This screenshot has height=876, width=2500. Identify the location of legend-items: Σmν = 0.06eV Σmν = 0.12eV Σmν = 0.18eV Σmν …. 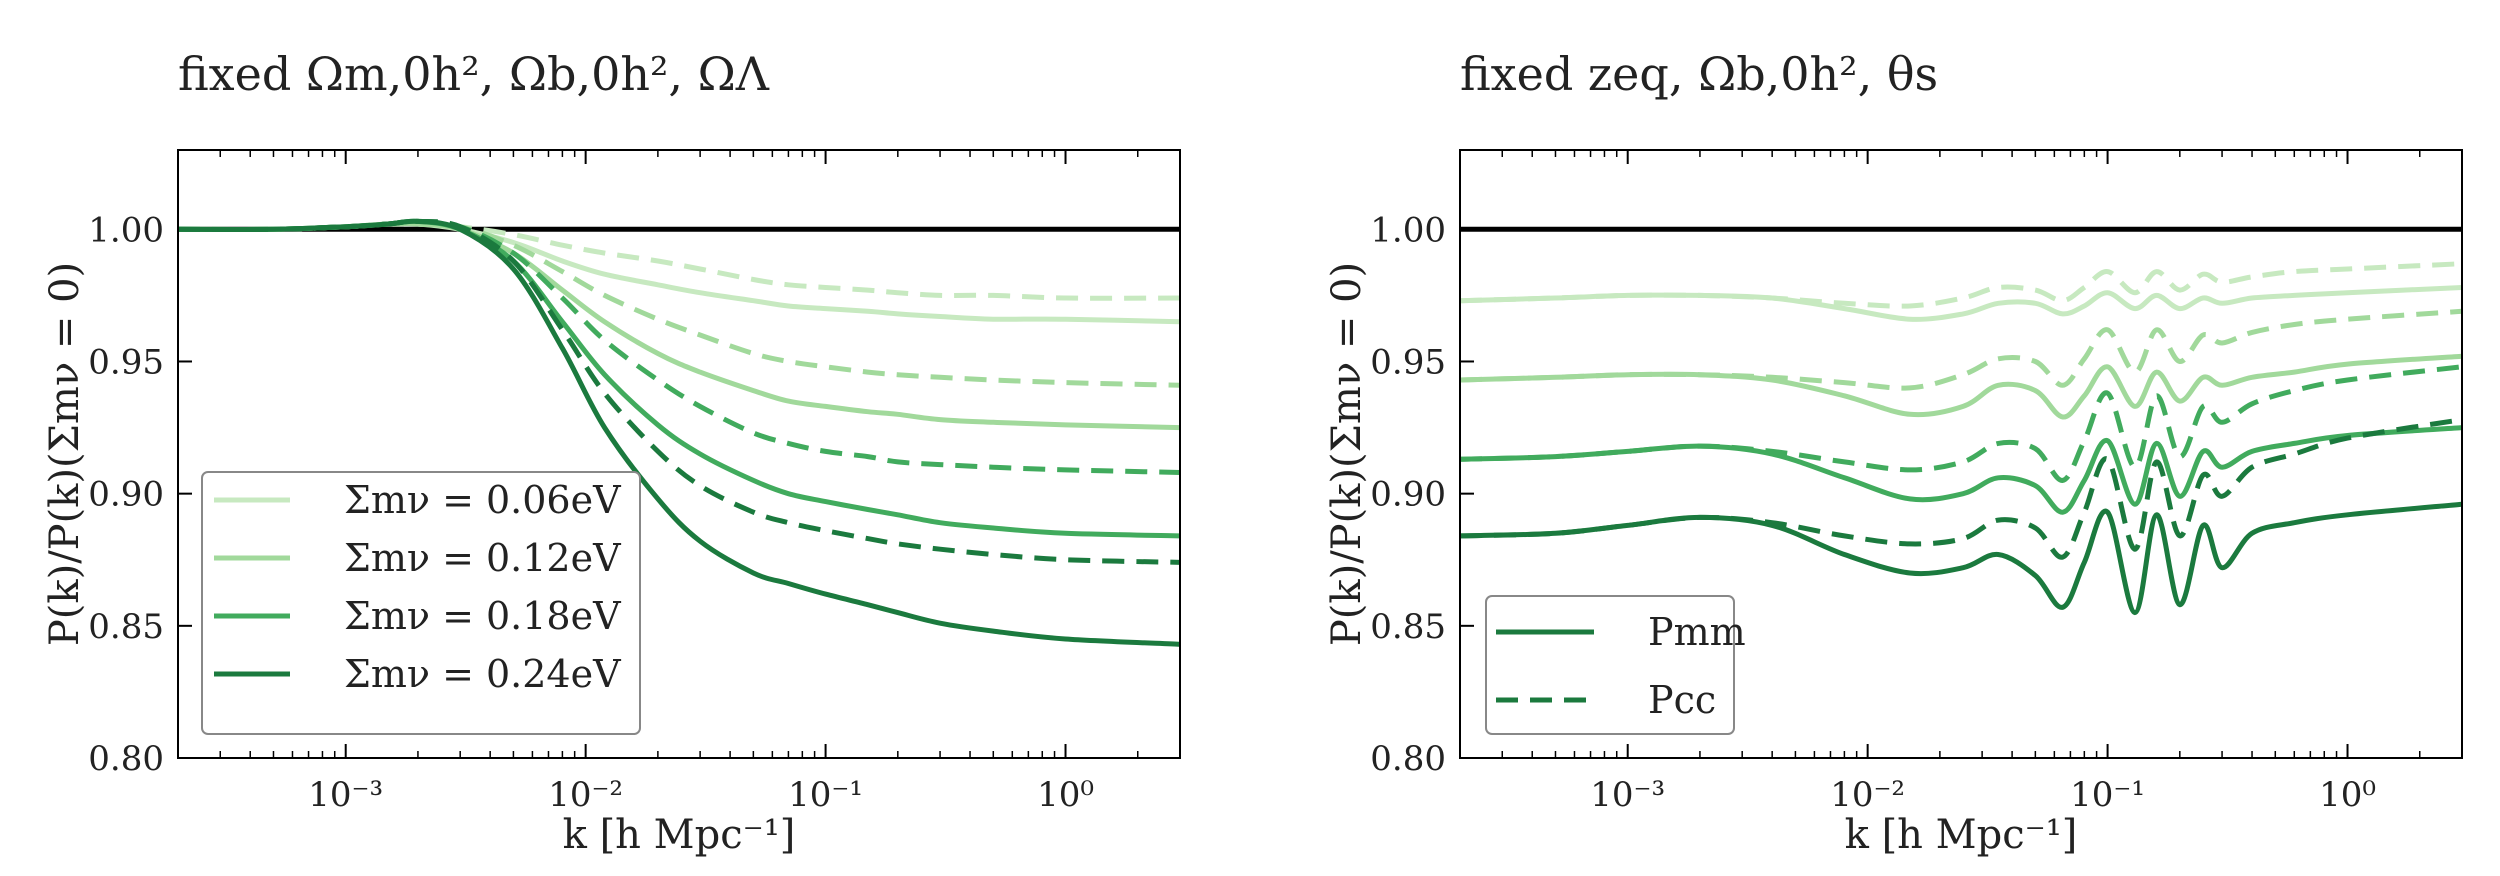
(417, 587).